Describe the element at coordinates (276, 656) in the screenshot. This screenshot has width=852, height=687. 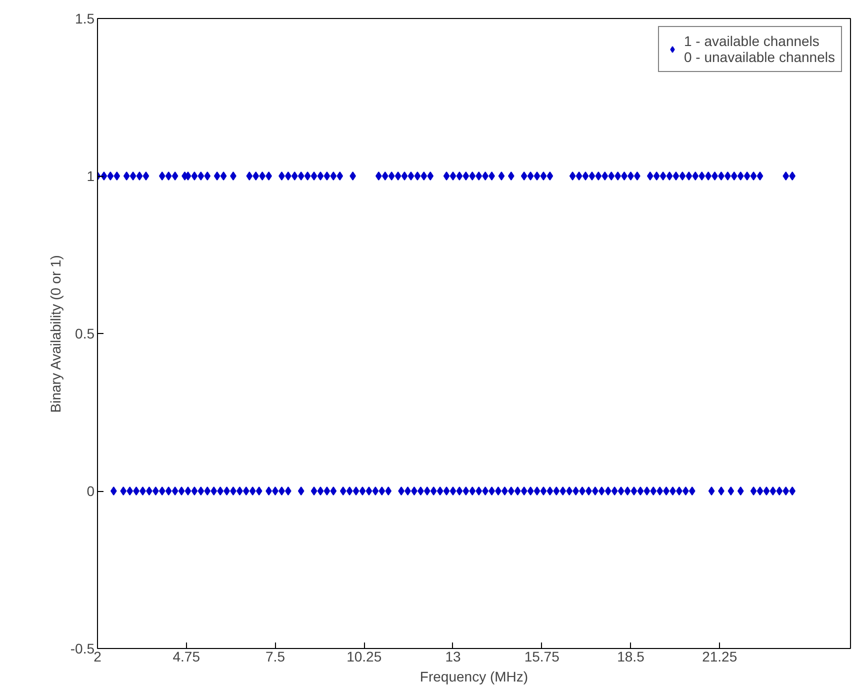
I see `x-tick-label: 7.5` at that location.